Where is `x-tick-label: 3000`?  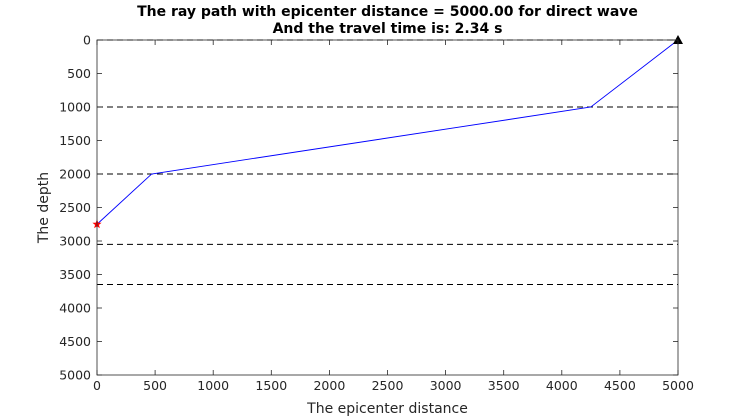 x-tick-label: 3000 is located at coordinates (446, 385).